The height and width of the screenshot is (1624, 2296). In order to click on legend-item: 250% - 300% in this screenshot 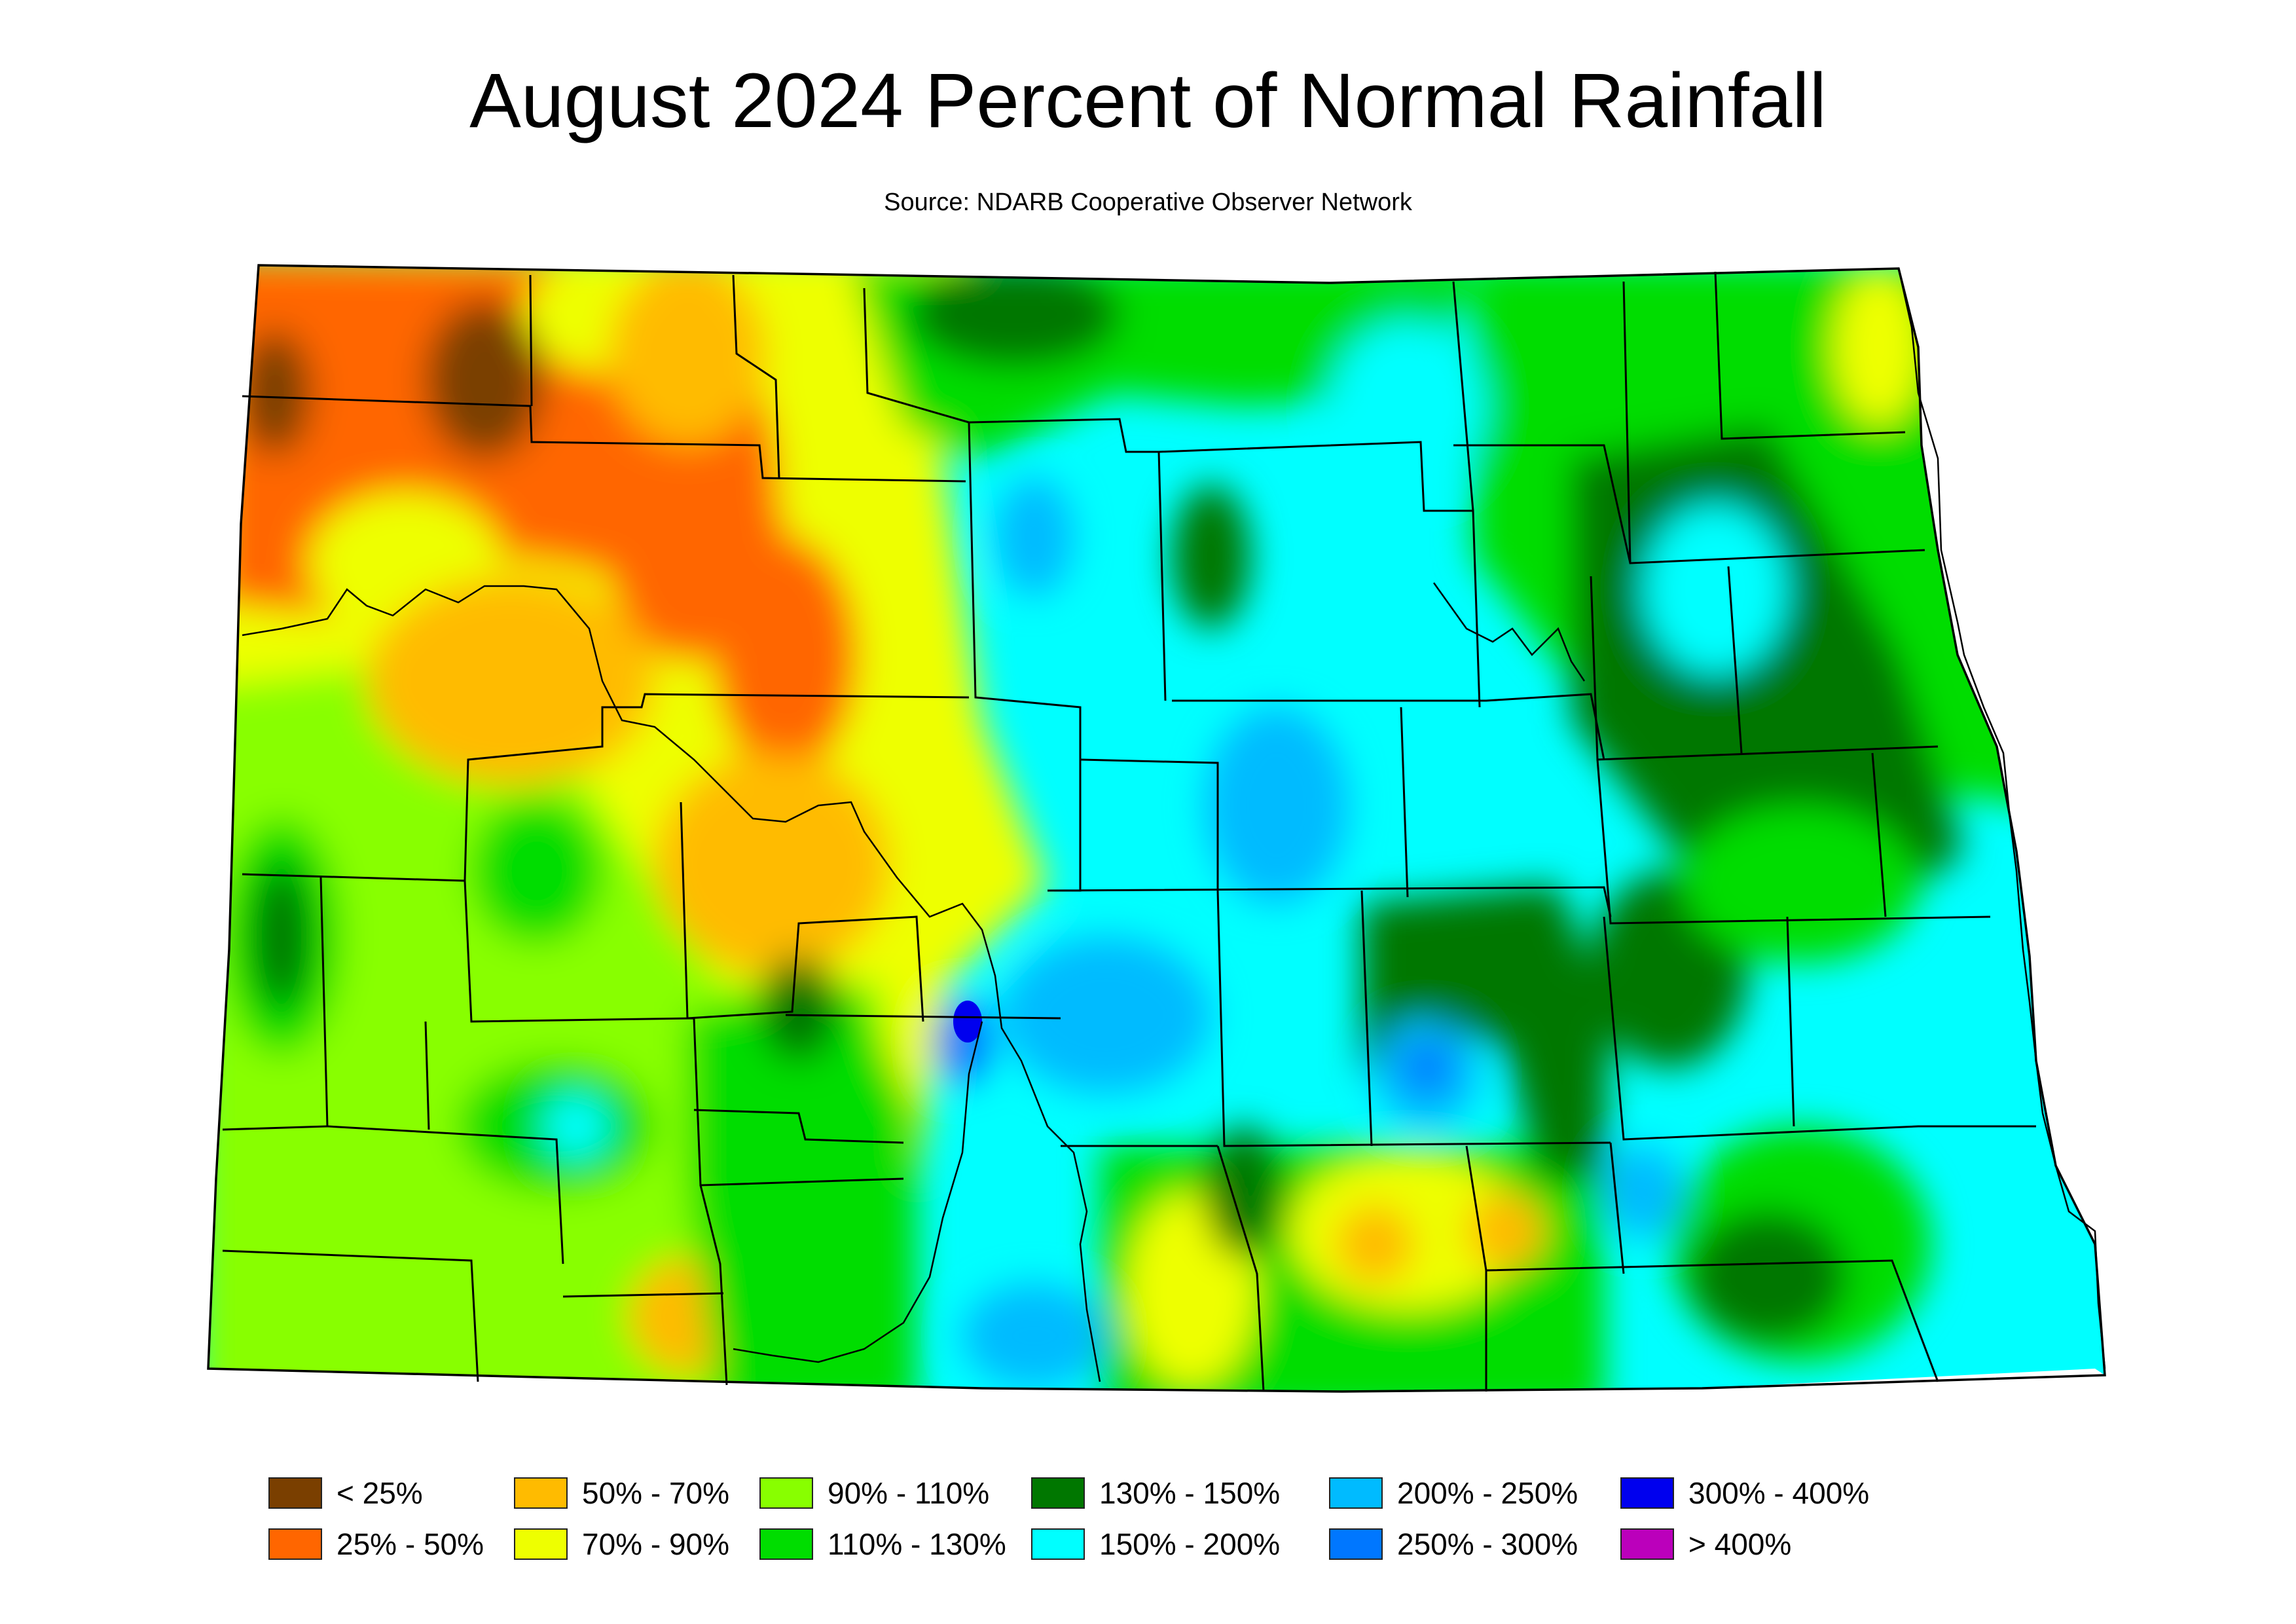, I will do `click(1453, 1544)`.